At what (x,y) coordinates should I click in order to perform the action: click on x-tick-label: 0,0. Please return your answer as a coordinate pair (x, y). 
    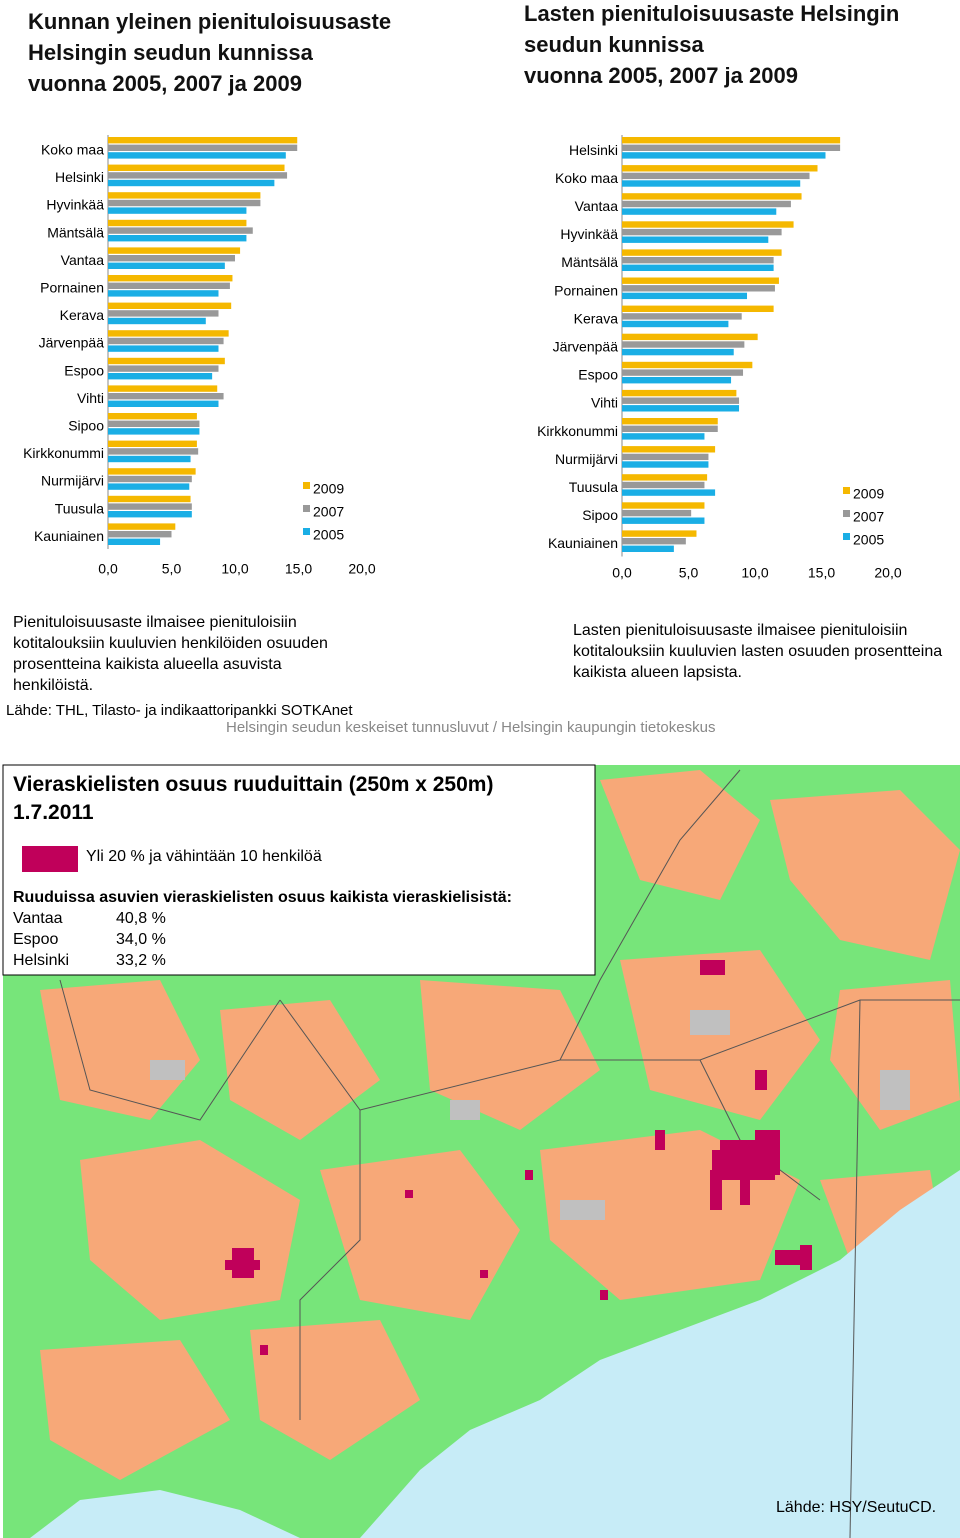
    Looking at the image, I should click on (108, 569).